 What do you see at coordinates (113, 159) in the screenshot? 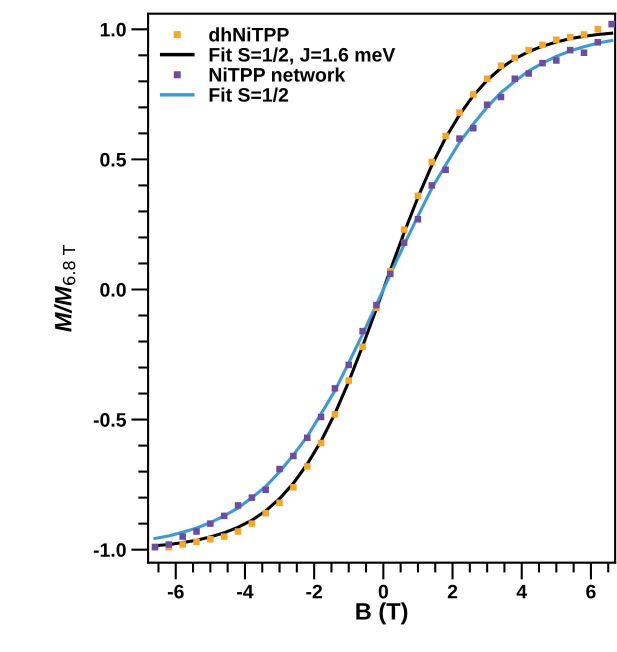
I see `y-tick-label: 0.5` at bounding box center [113, 159].